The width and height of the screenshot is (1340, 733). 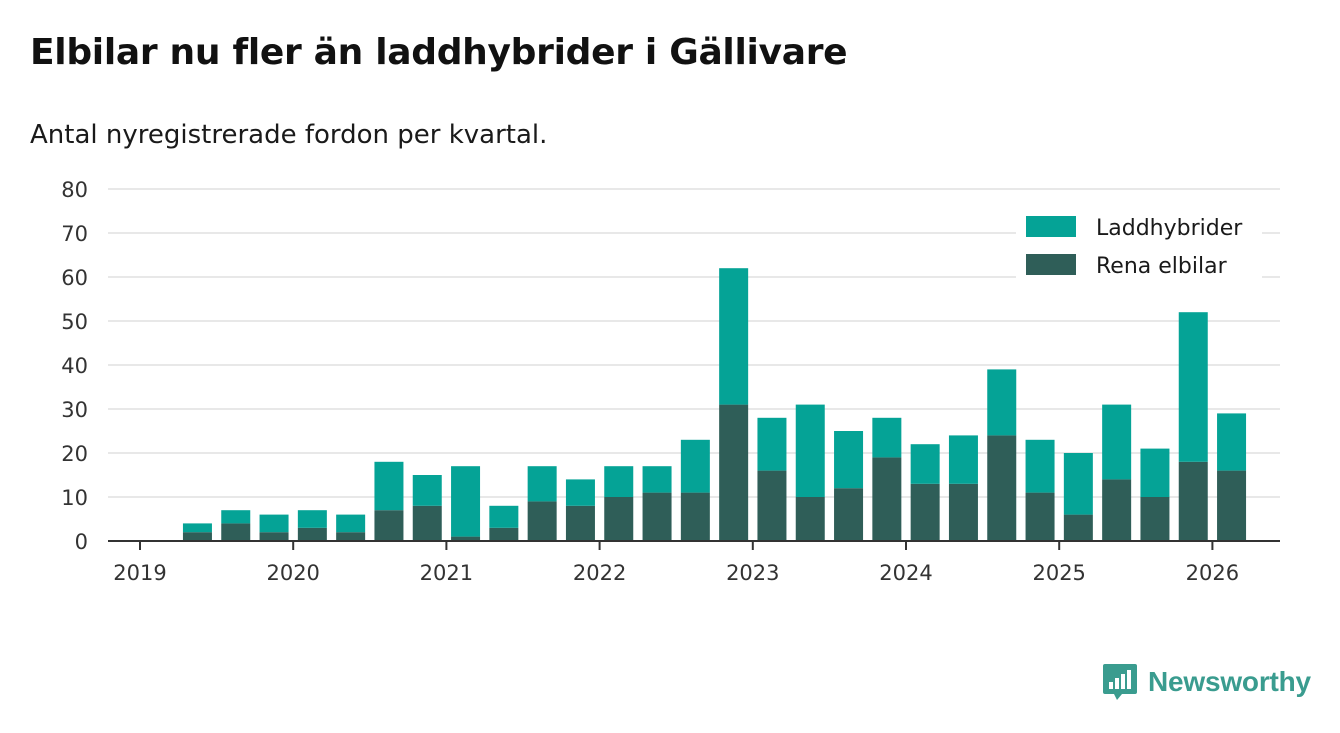 I want to click on legend-swatch-rena-elbilar, so click(x=1051, y=264).